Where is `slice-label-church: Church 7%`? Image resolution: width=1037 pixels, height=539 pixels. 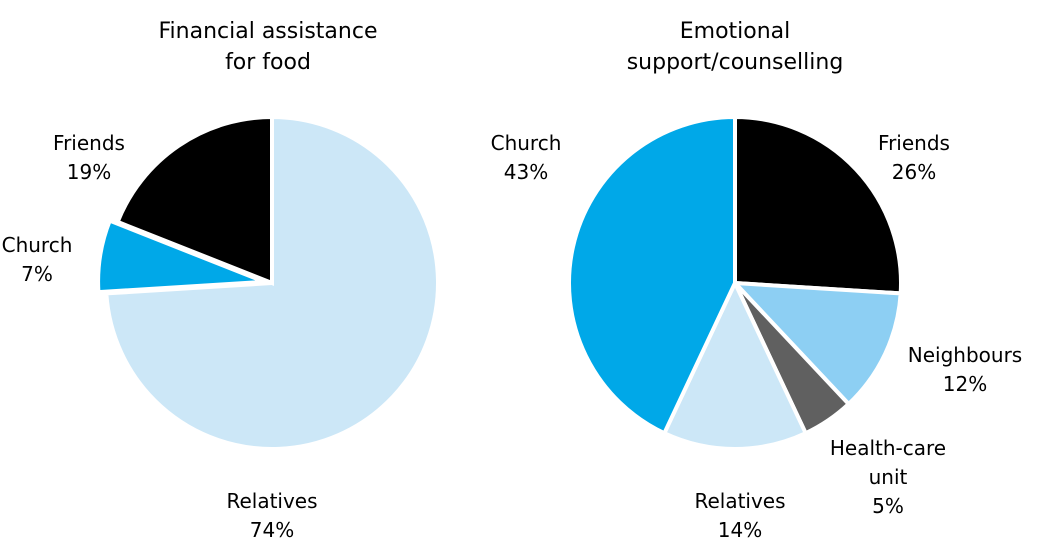 slice-label-church: Church 7% is located at coordinates (37, 259).